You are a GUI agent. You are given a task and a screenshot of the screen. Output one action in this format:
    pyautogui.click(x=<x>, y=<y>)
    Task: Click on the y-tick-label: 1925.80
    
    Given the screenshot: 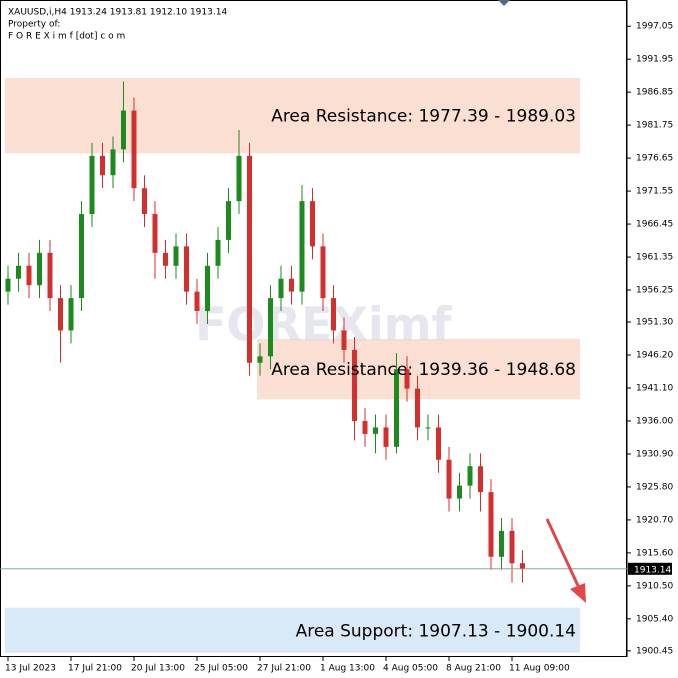 What is the action you would take?
    pyautogui.click(x=654, y=487)
    